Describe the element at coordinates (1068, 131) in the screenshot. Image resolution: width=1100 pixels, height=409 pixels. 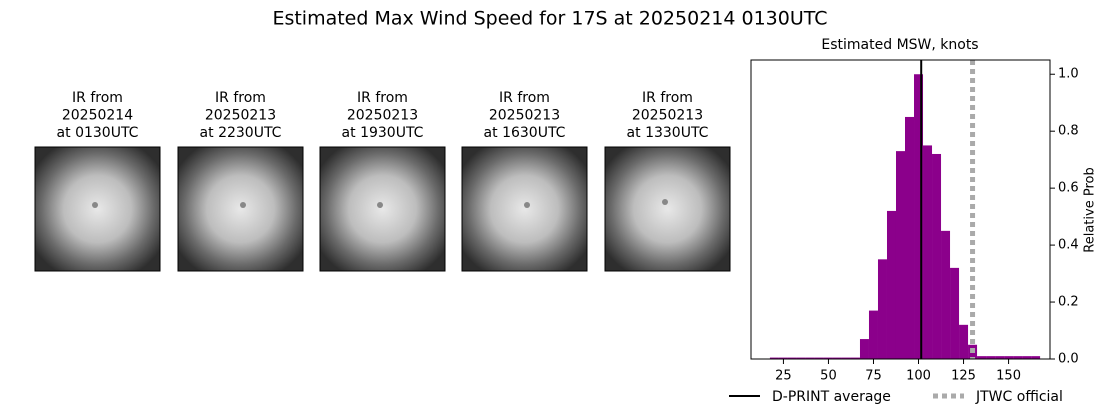
I see `y-tick-label: 0.8` at that location.